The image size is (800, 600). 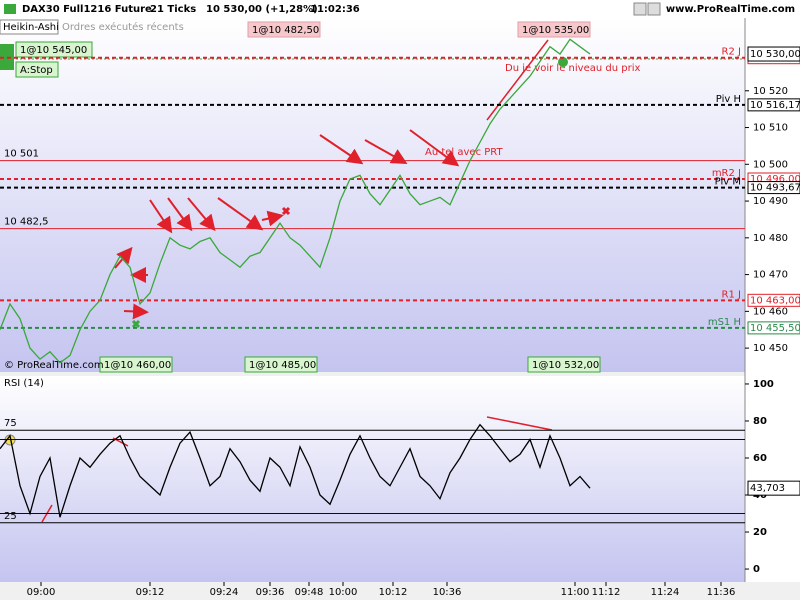 I want to click on execution-label: 1@10 460,00, so click(x=137, y=365).